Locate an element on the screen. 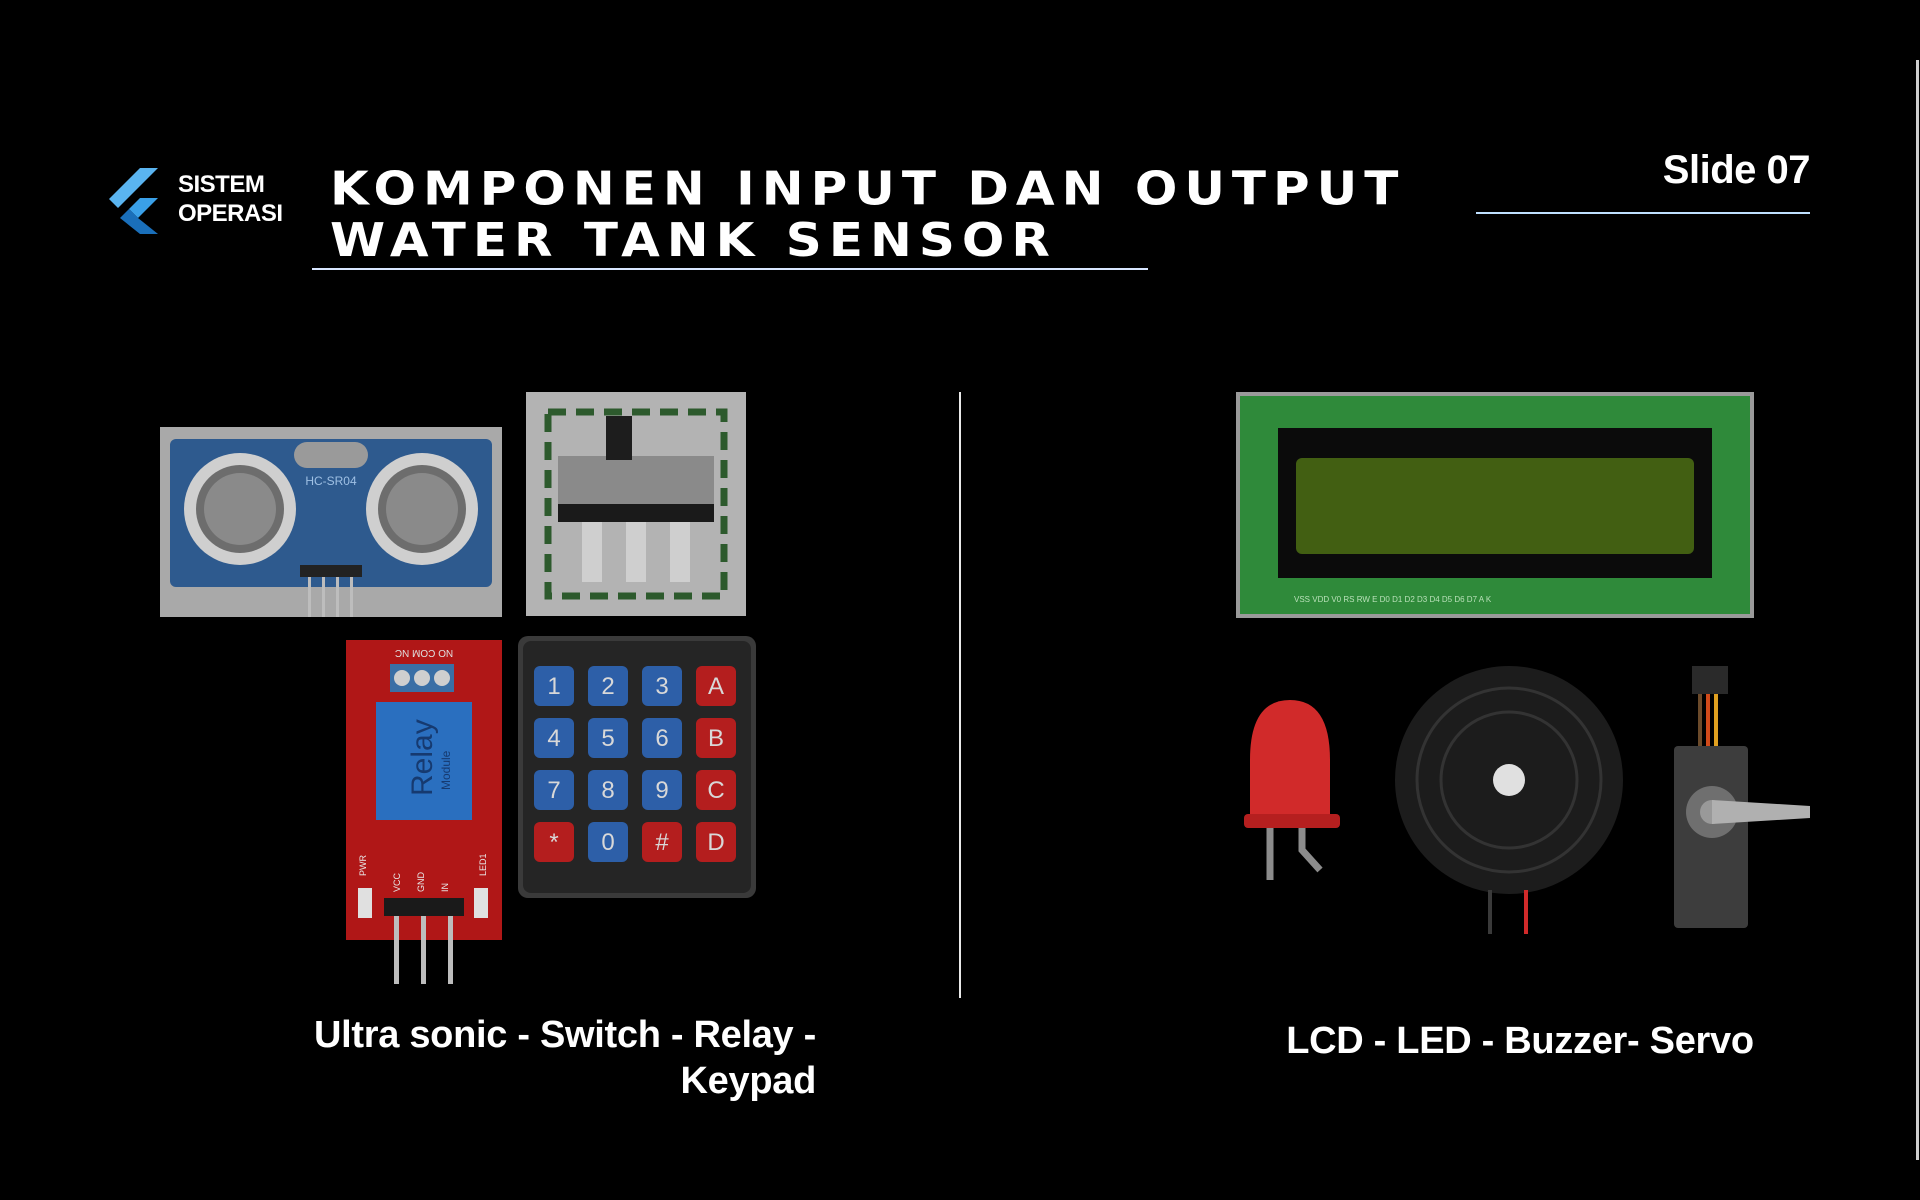 The height and width of the screenshot is (1200, 1920). keypad-key-label: 7 is located at coordinates (553, 790).